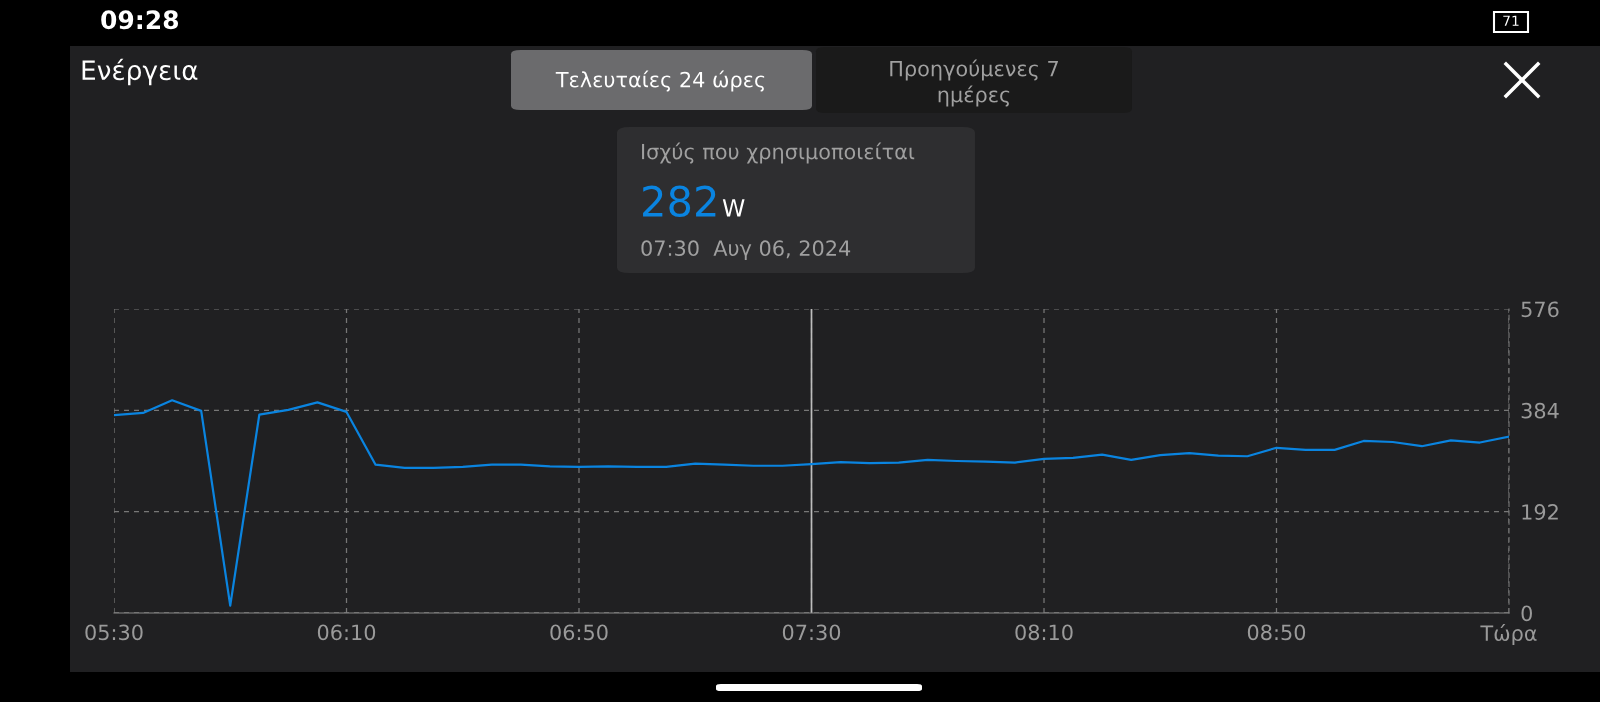  I want to click on text: Ισχύς που χρησιμοποιείται, so click(778, 153).